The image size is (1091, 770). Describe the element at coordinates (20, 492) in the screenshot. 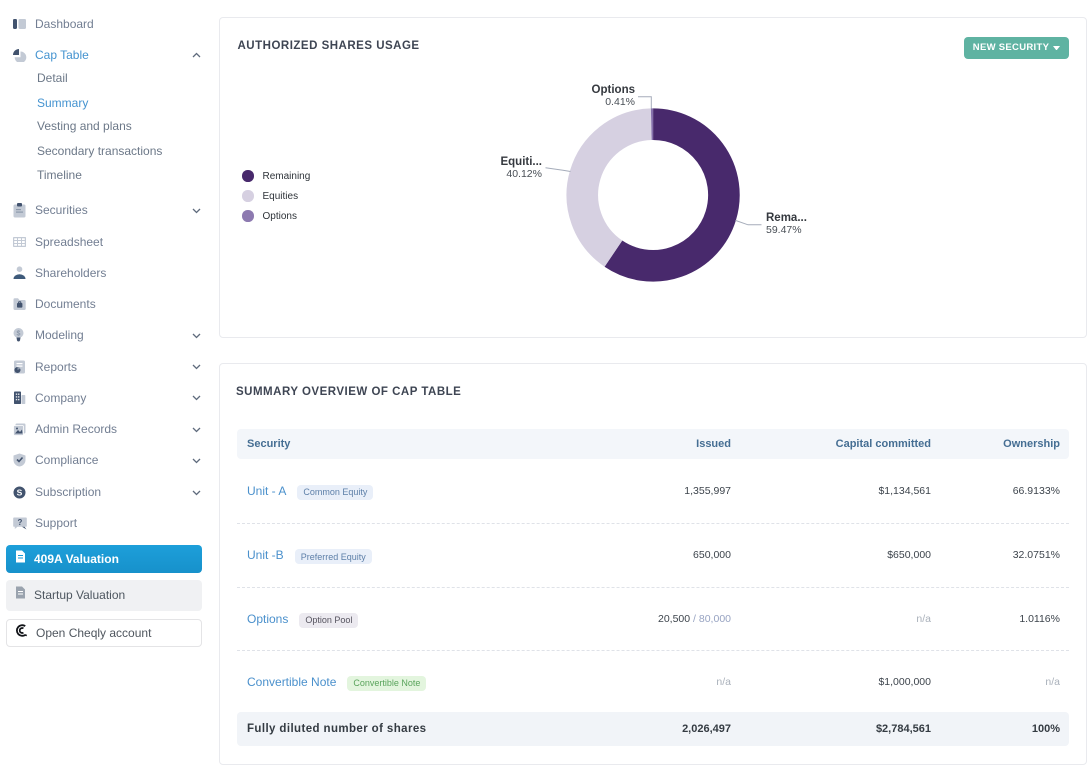

I see `svg-text: S` at that location.